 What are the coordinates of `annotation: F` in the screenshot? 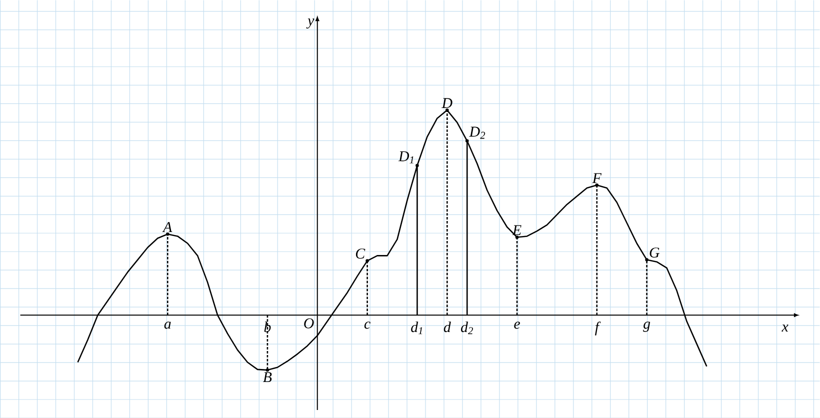 It's located at (597, 178).